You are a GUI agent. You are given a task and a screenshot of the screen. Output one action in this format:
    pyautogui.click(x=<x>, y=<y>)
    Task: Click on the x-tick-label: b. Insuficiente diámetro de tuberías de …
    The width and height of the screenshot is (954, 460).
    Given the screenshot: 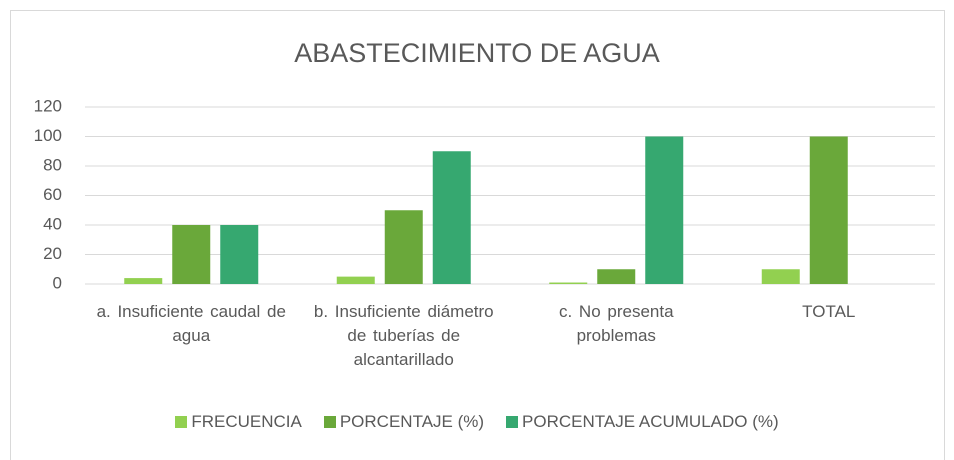 What is the action you would take?
    pyautogui.click(x=403, y=335)
    